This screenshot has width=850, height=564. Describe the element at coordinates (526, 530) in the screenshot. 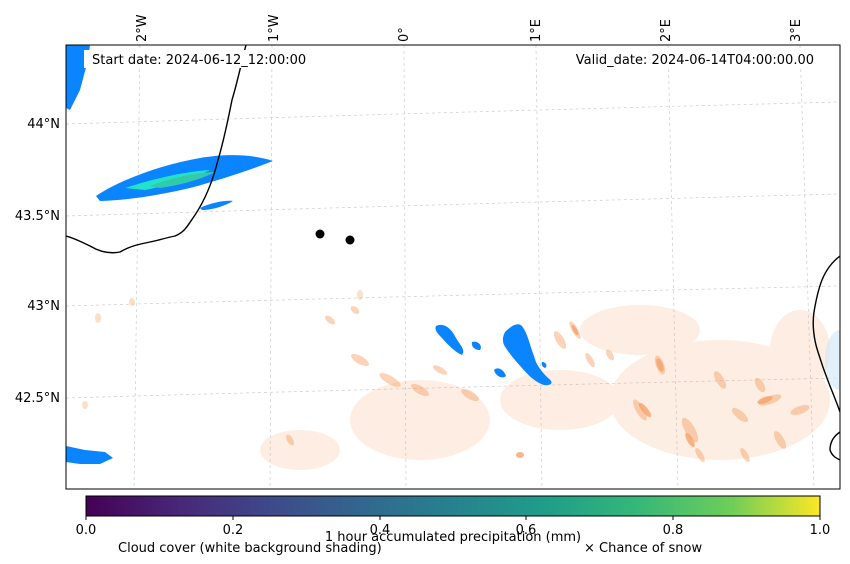

I see `colorbar-tick-label: 0.6` at that location.